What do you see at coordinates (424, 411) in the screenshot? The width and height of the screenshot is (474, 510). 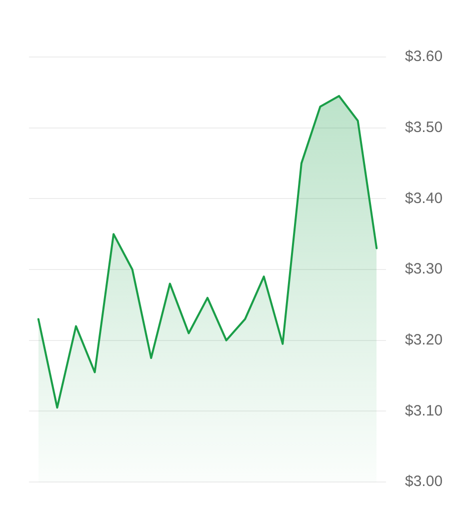 I see `y-tick-label: $3.10` at bounding box center [424, 411].